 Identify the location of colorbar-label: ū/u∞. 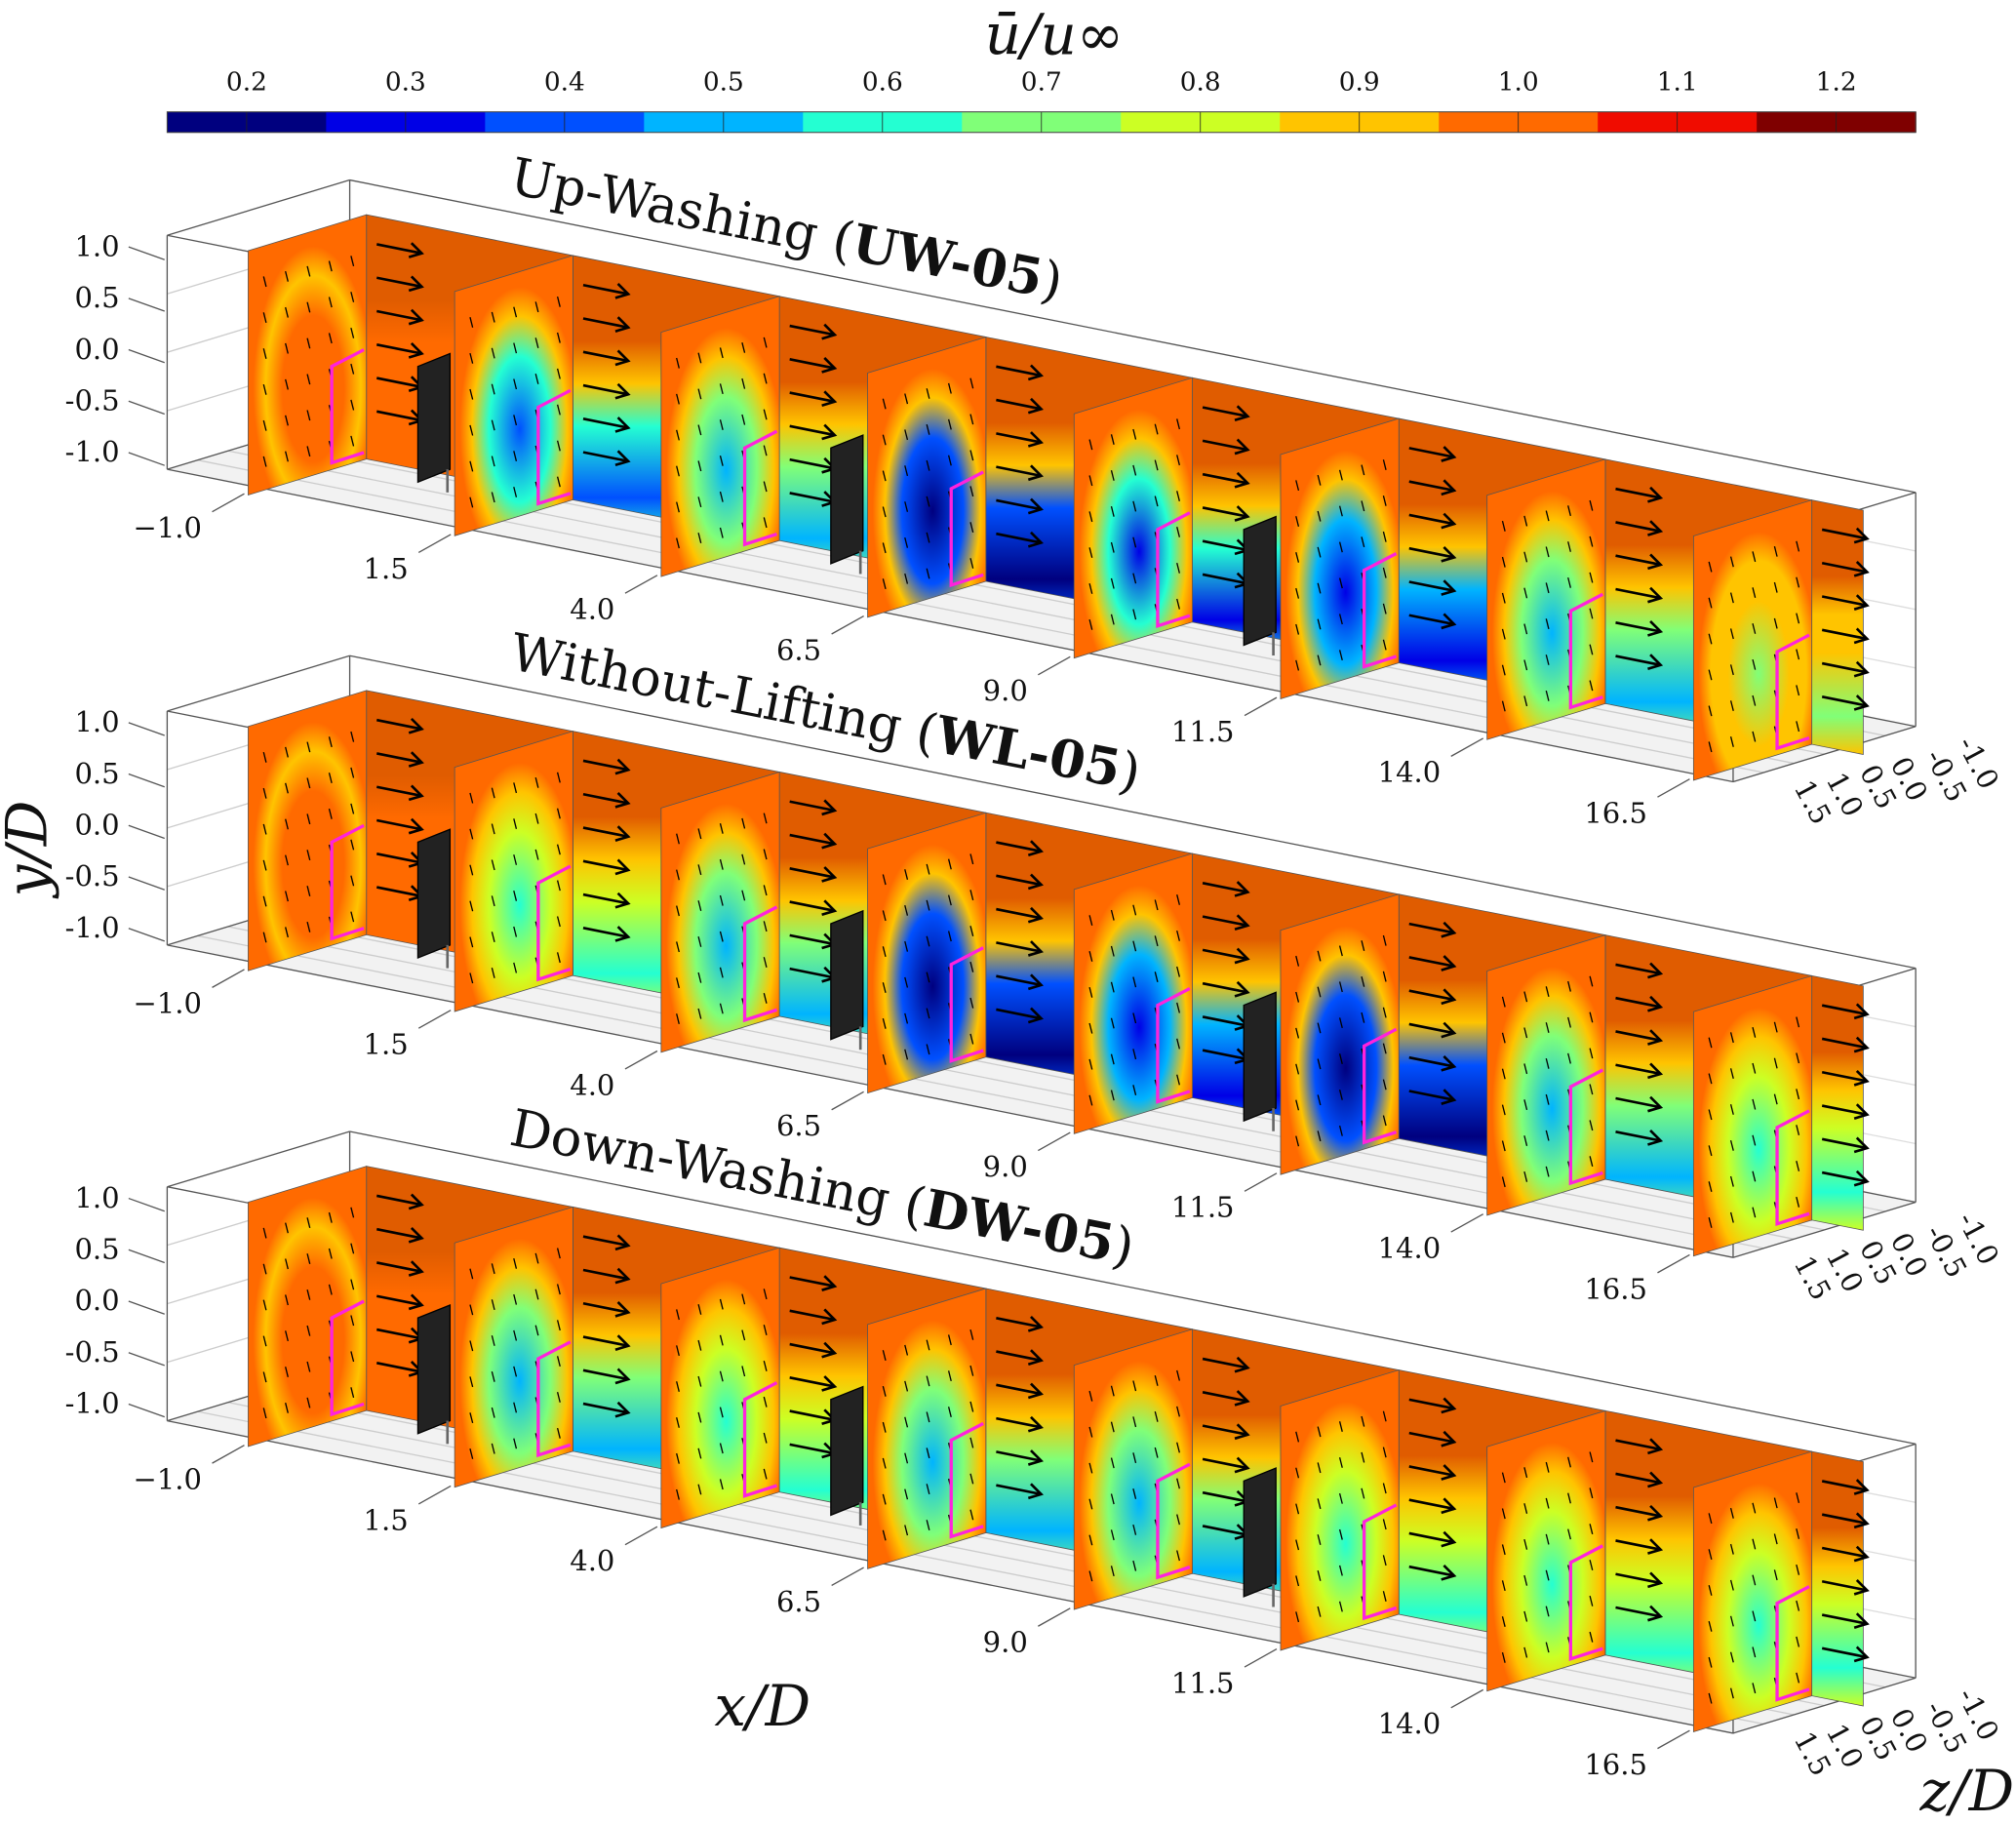
(1055, 34).